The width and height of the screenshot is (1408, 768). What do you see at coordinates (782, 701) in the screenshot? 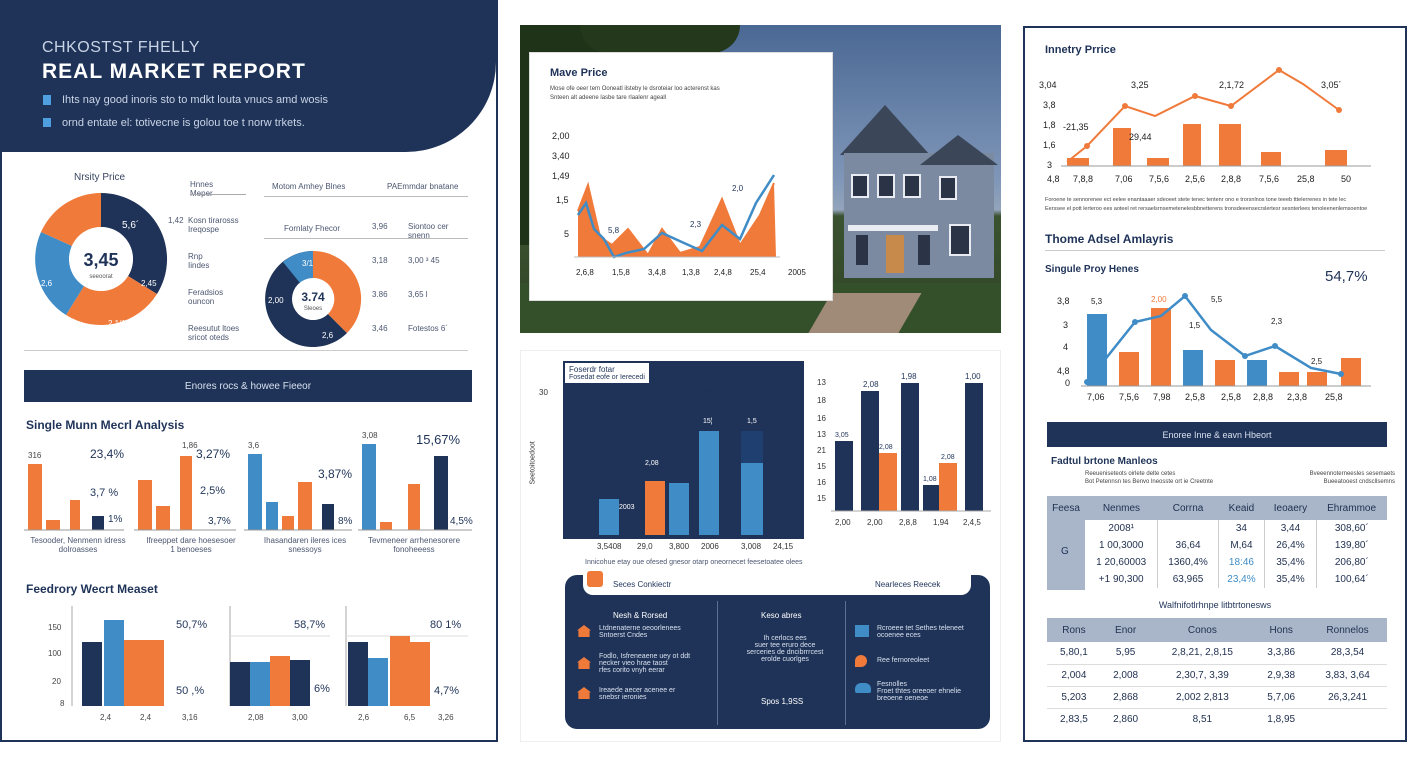
I see `col2-foot: Spos 1,9SS` at bounding box center [782, 701].